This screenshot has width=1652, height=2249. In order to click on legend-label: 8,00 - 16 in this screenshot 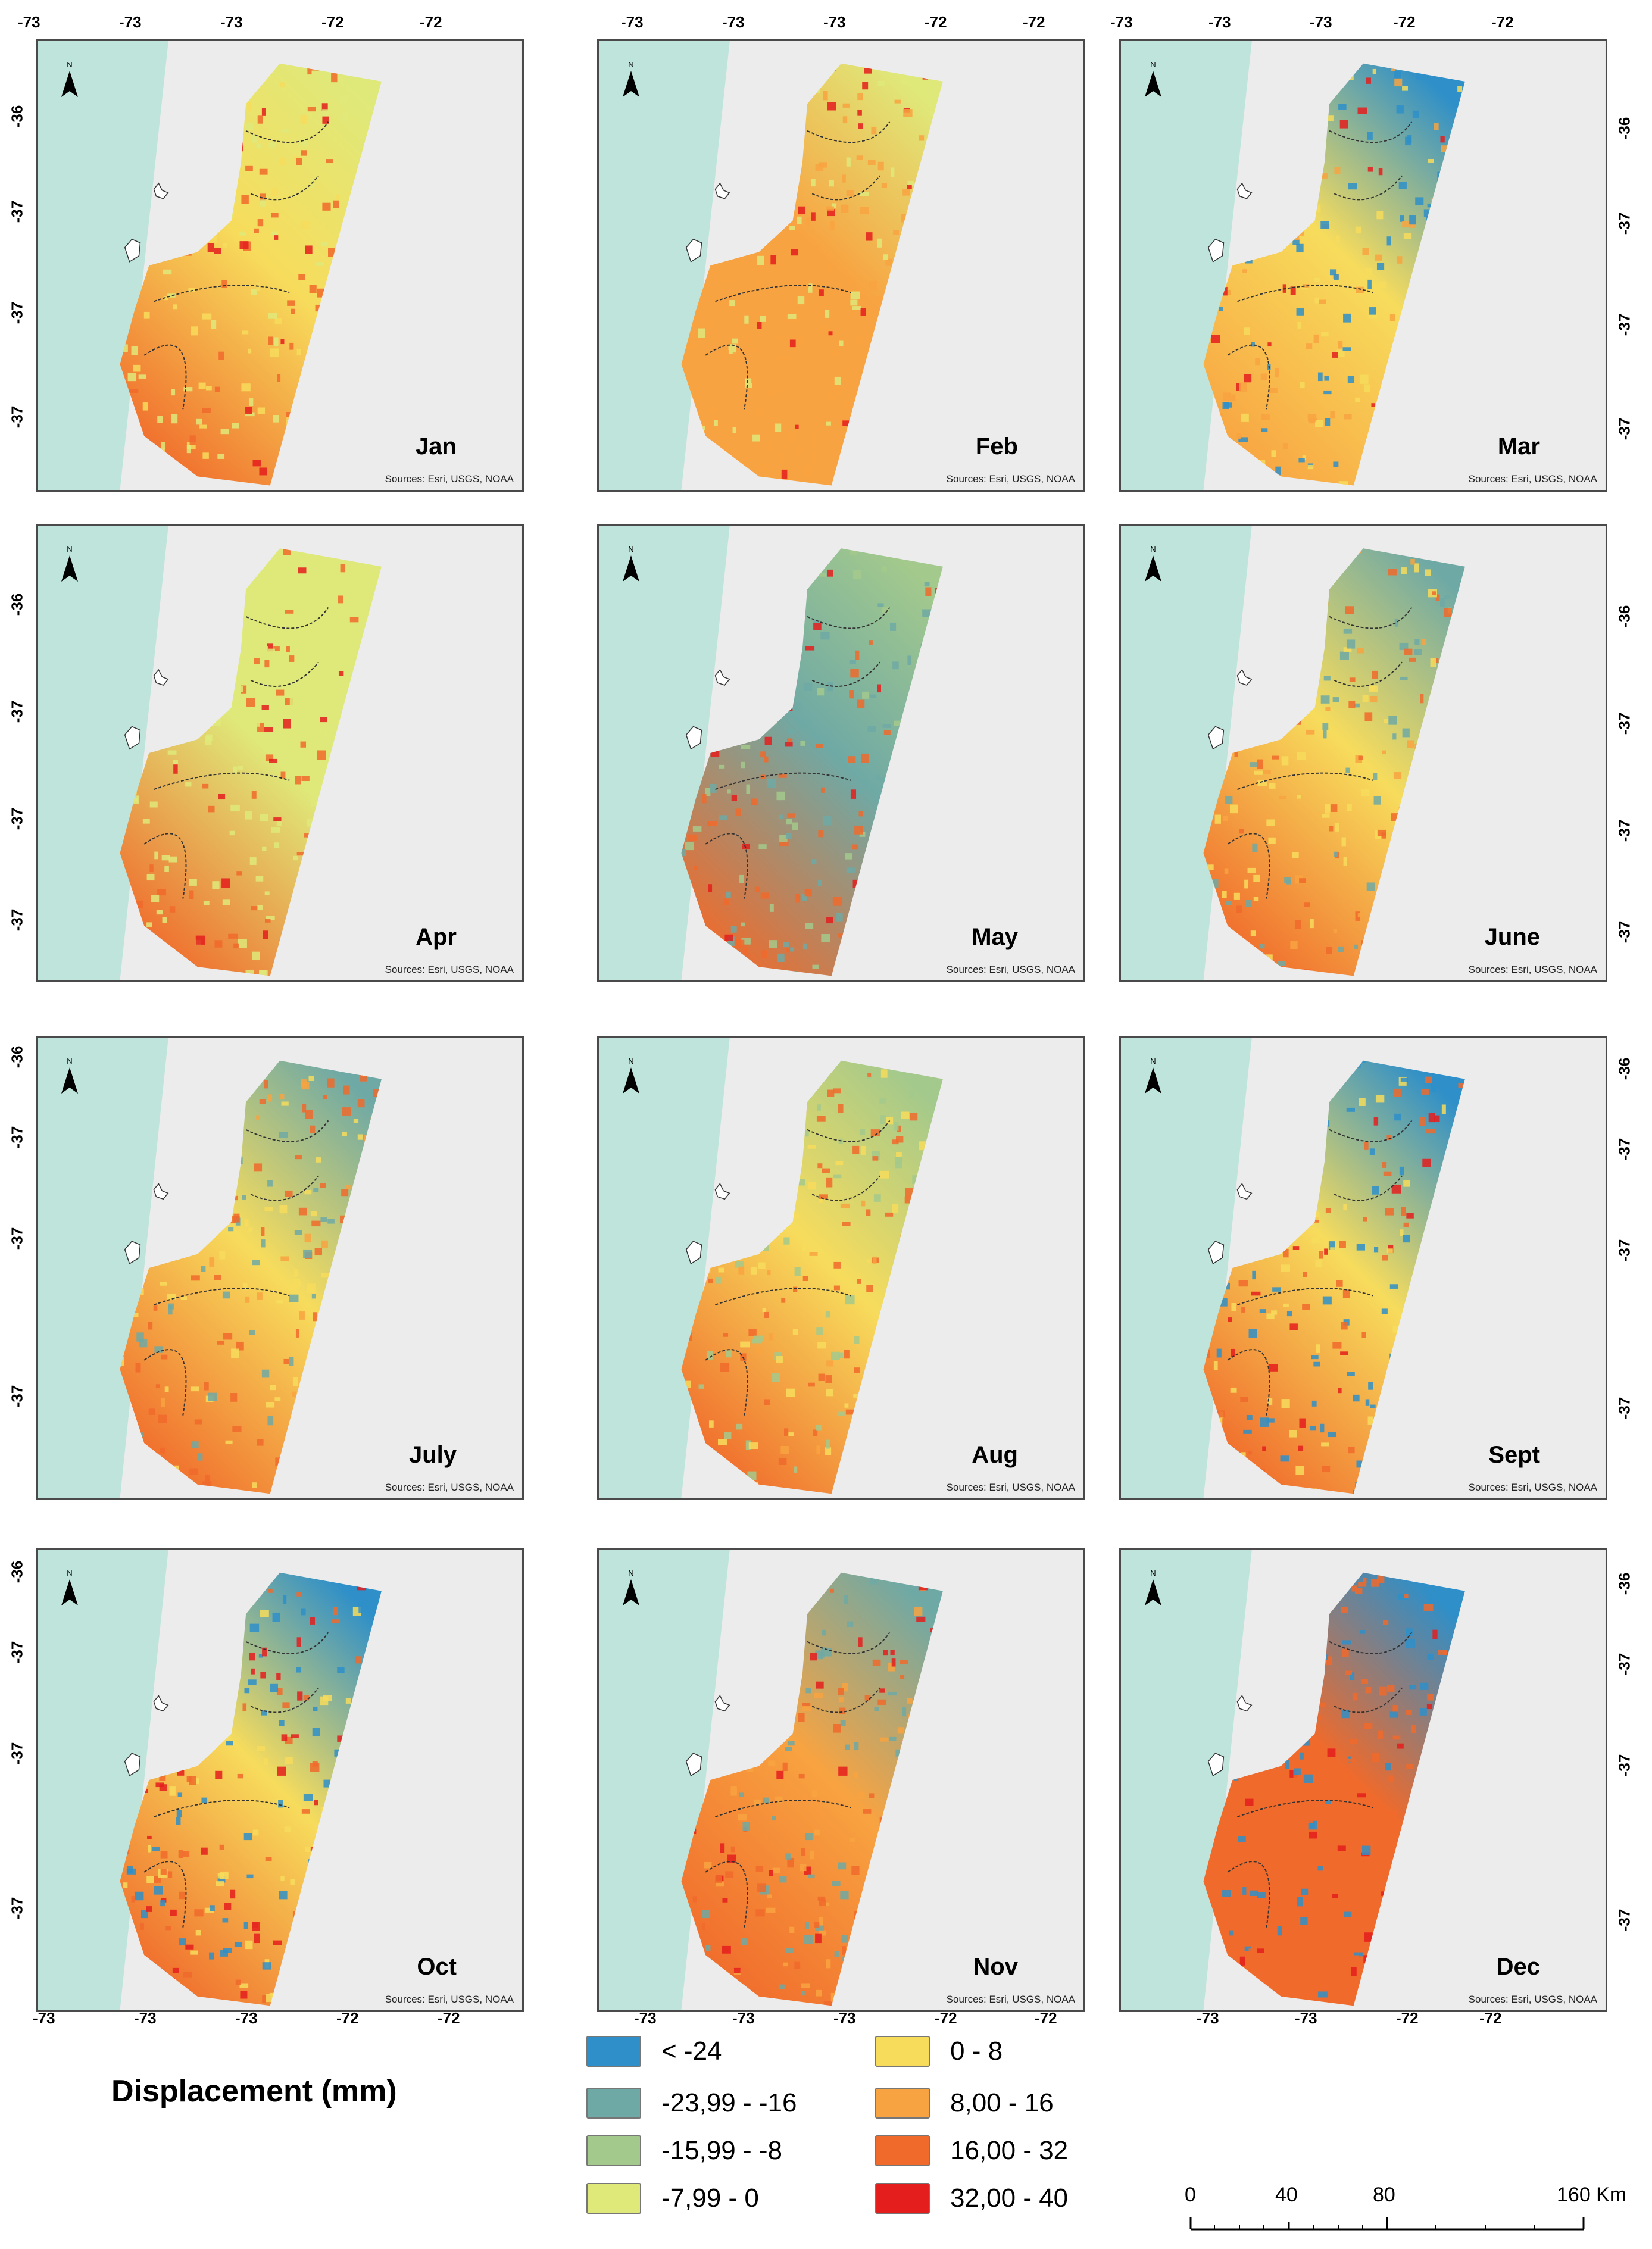, I will do `click(1002, 2102)`.